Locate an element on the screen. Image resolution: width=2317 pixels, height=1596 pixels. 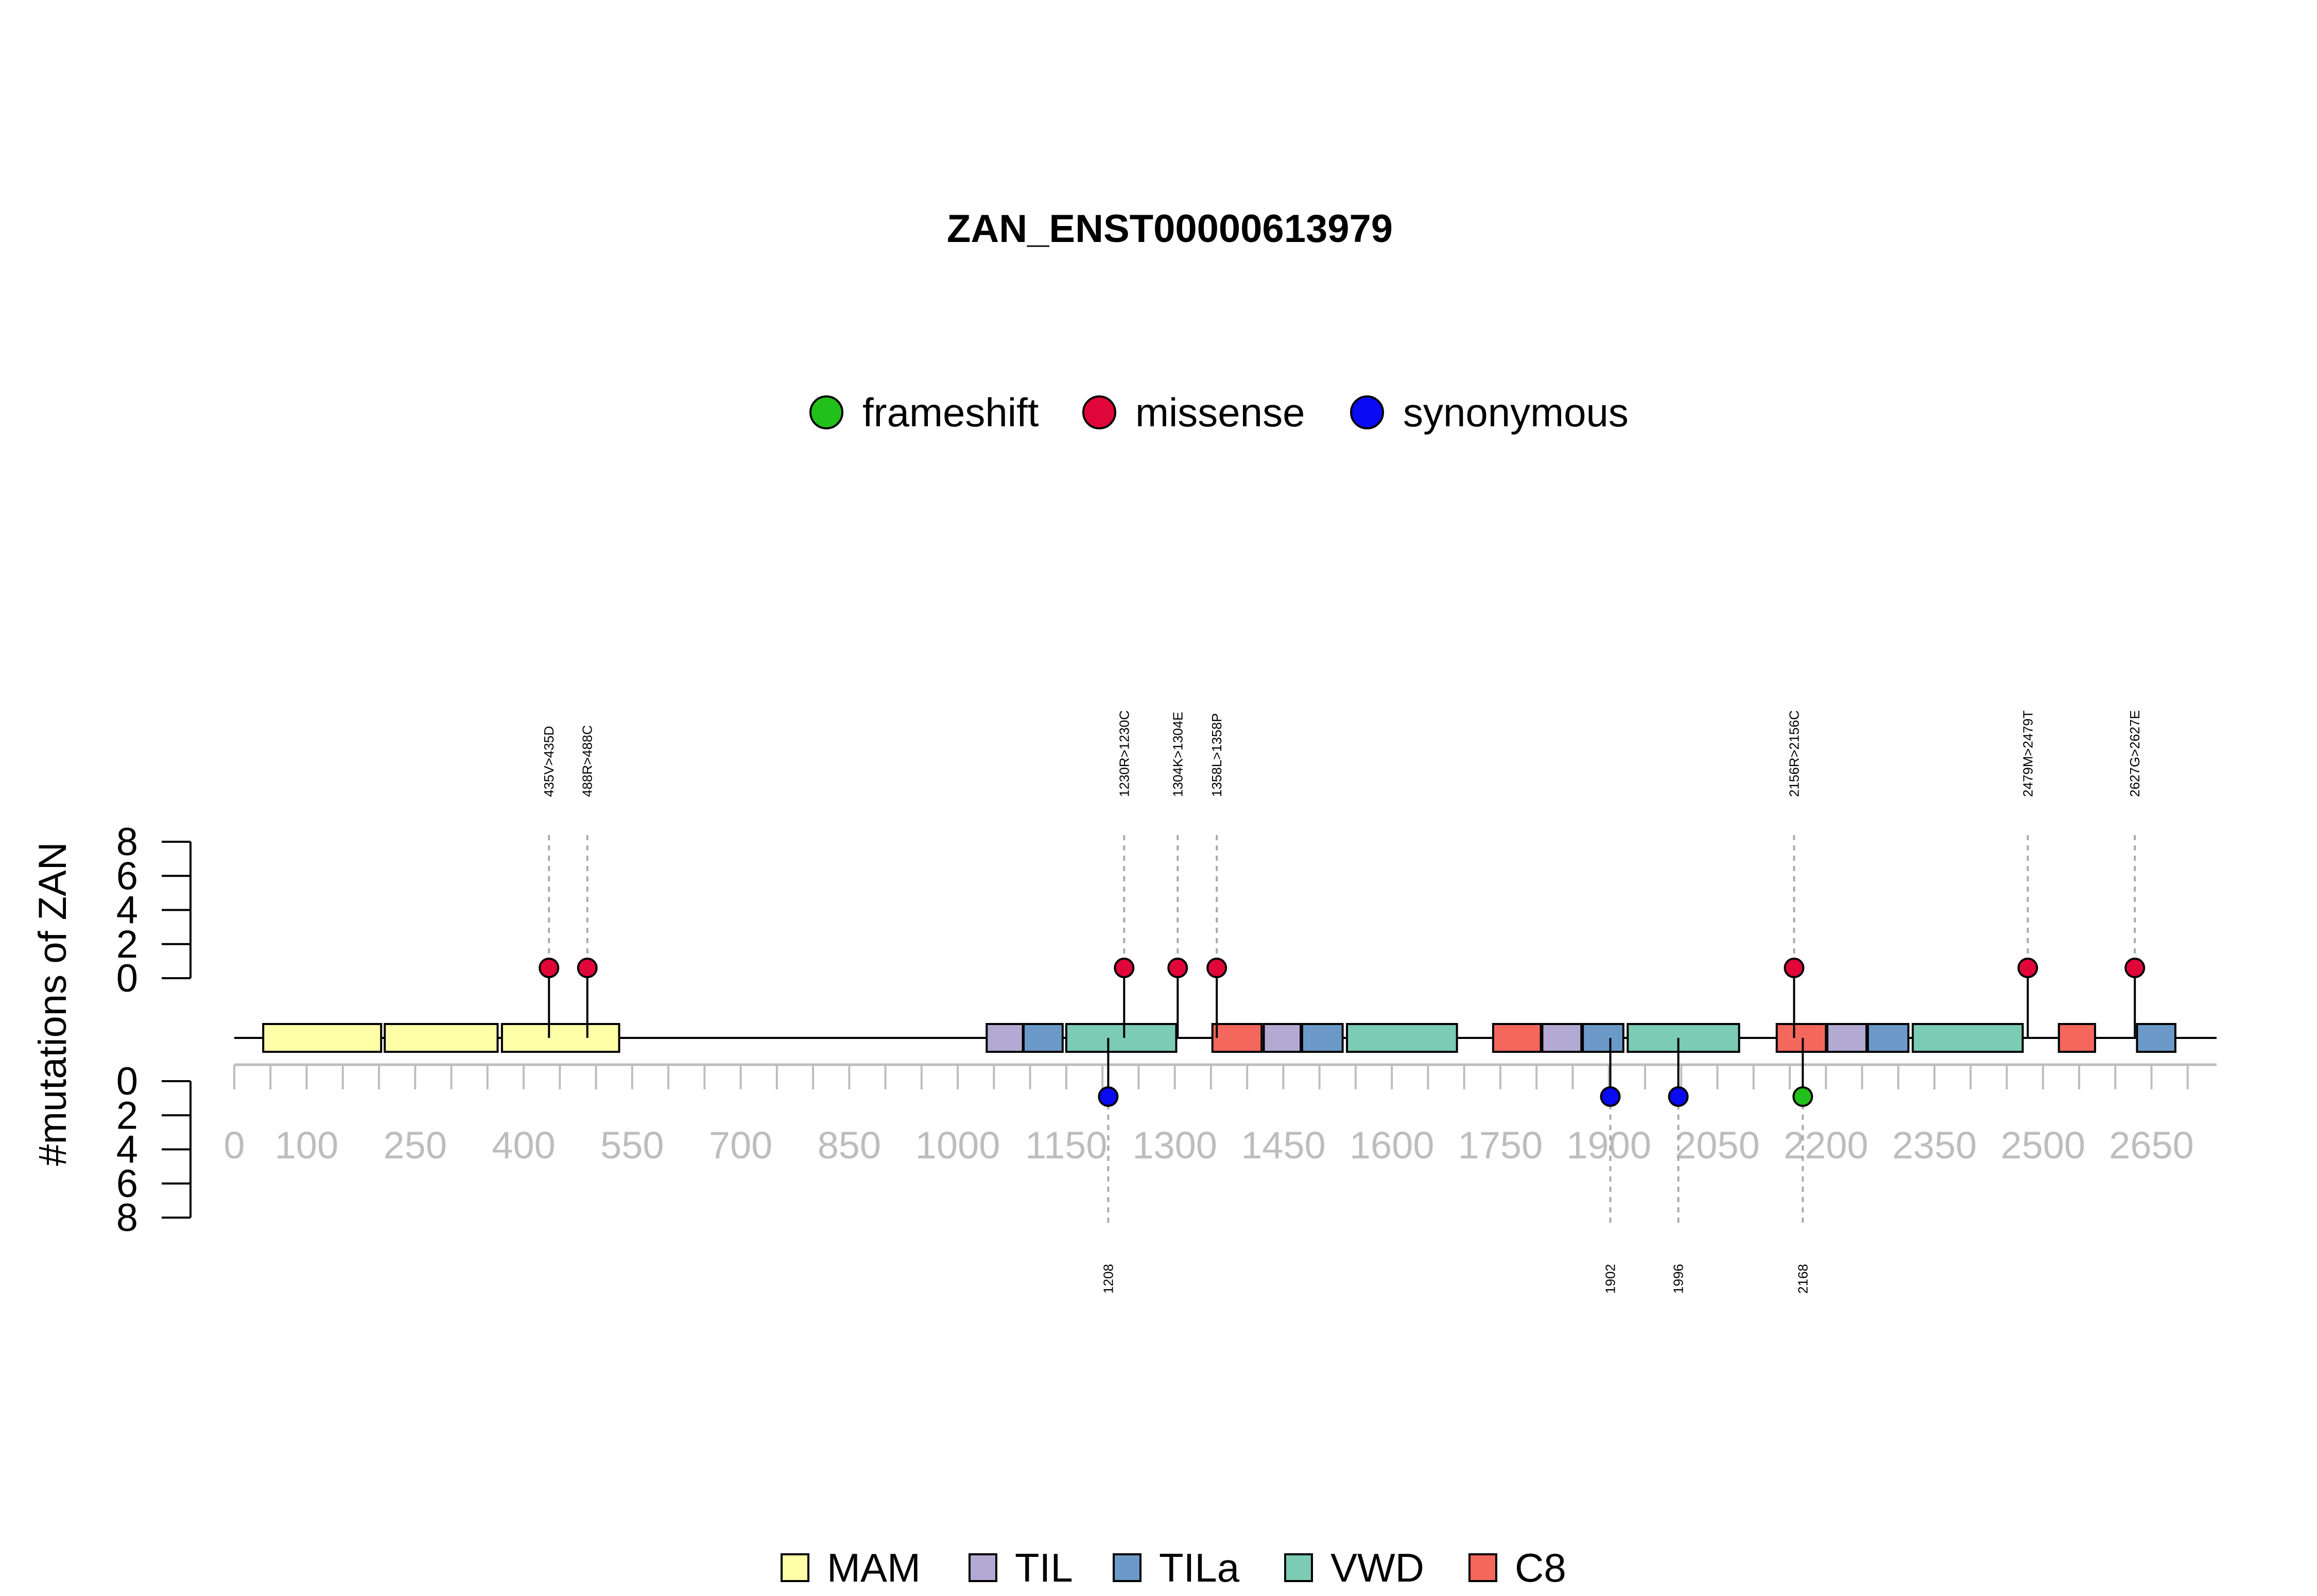
x-tick-label: 1750 is located at coordinates (1500, 1145).